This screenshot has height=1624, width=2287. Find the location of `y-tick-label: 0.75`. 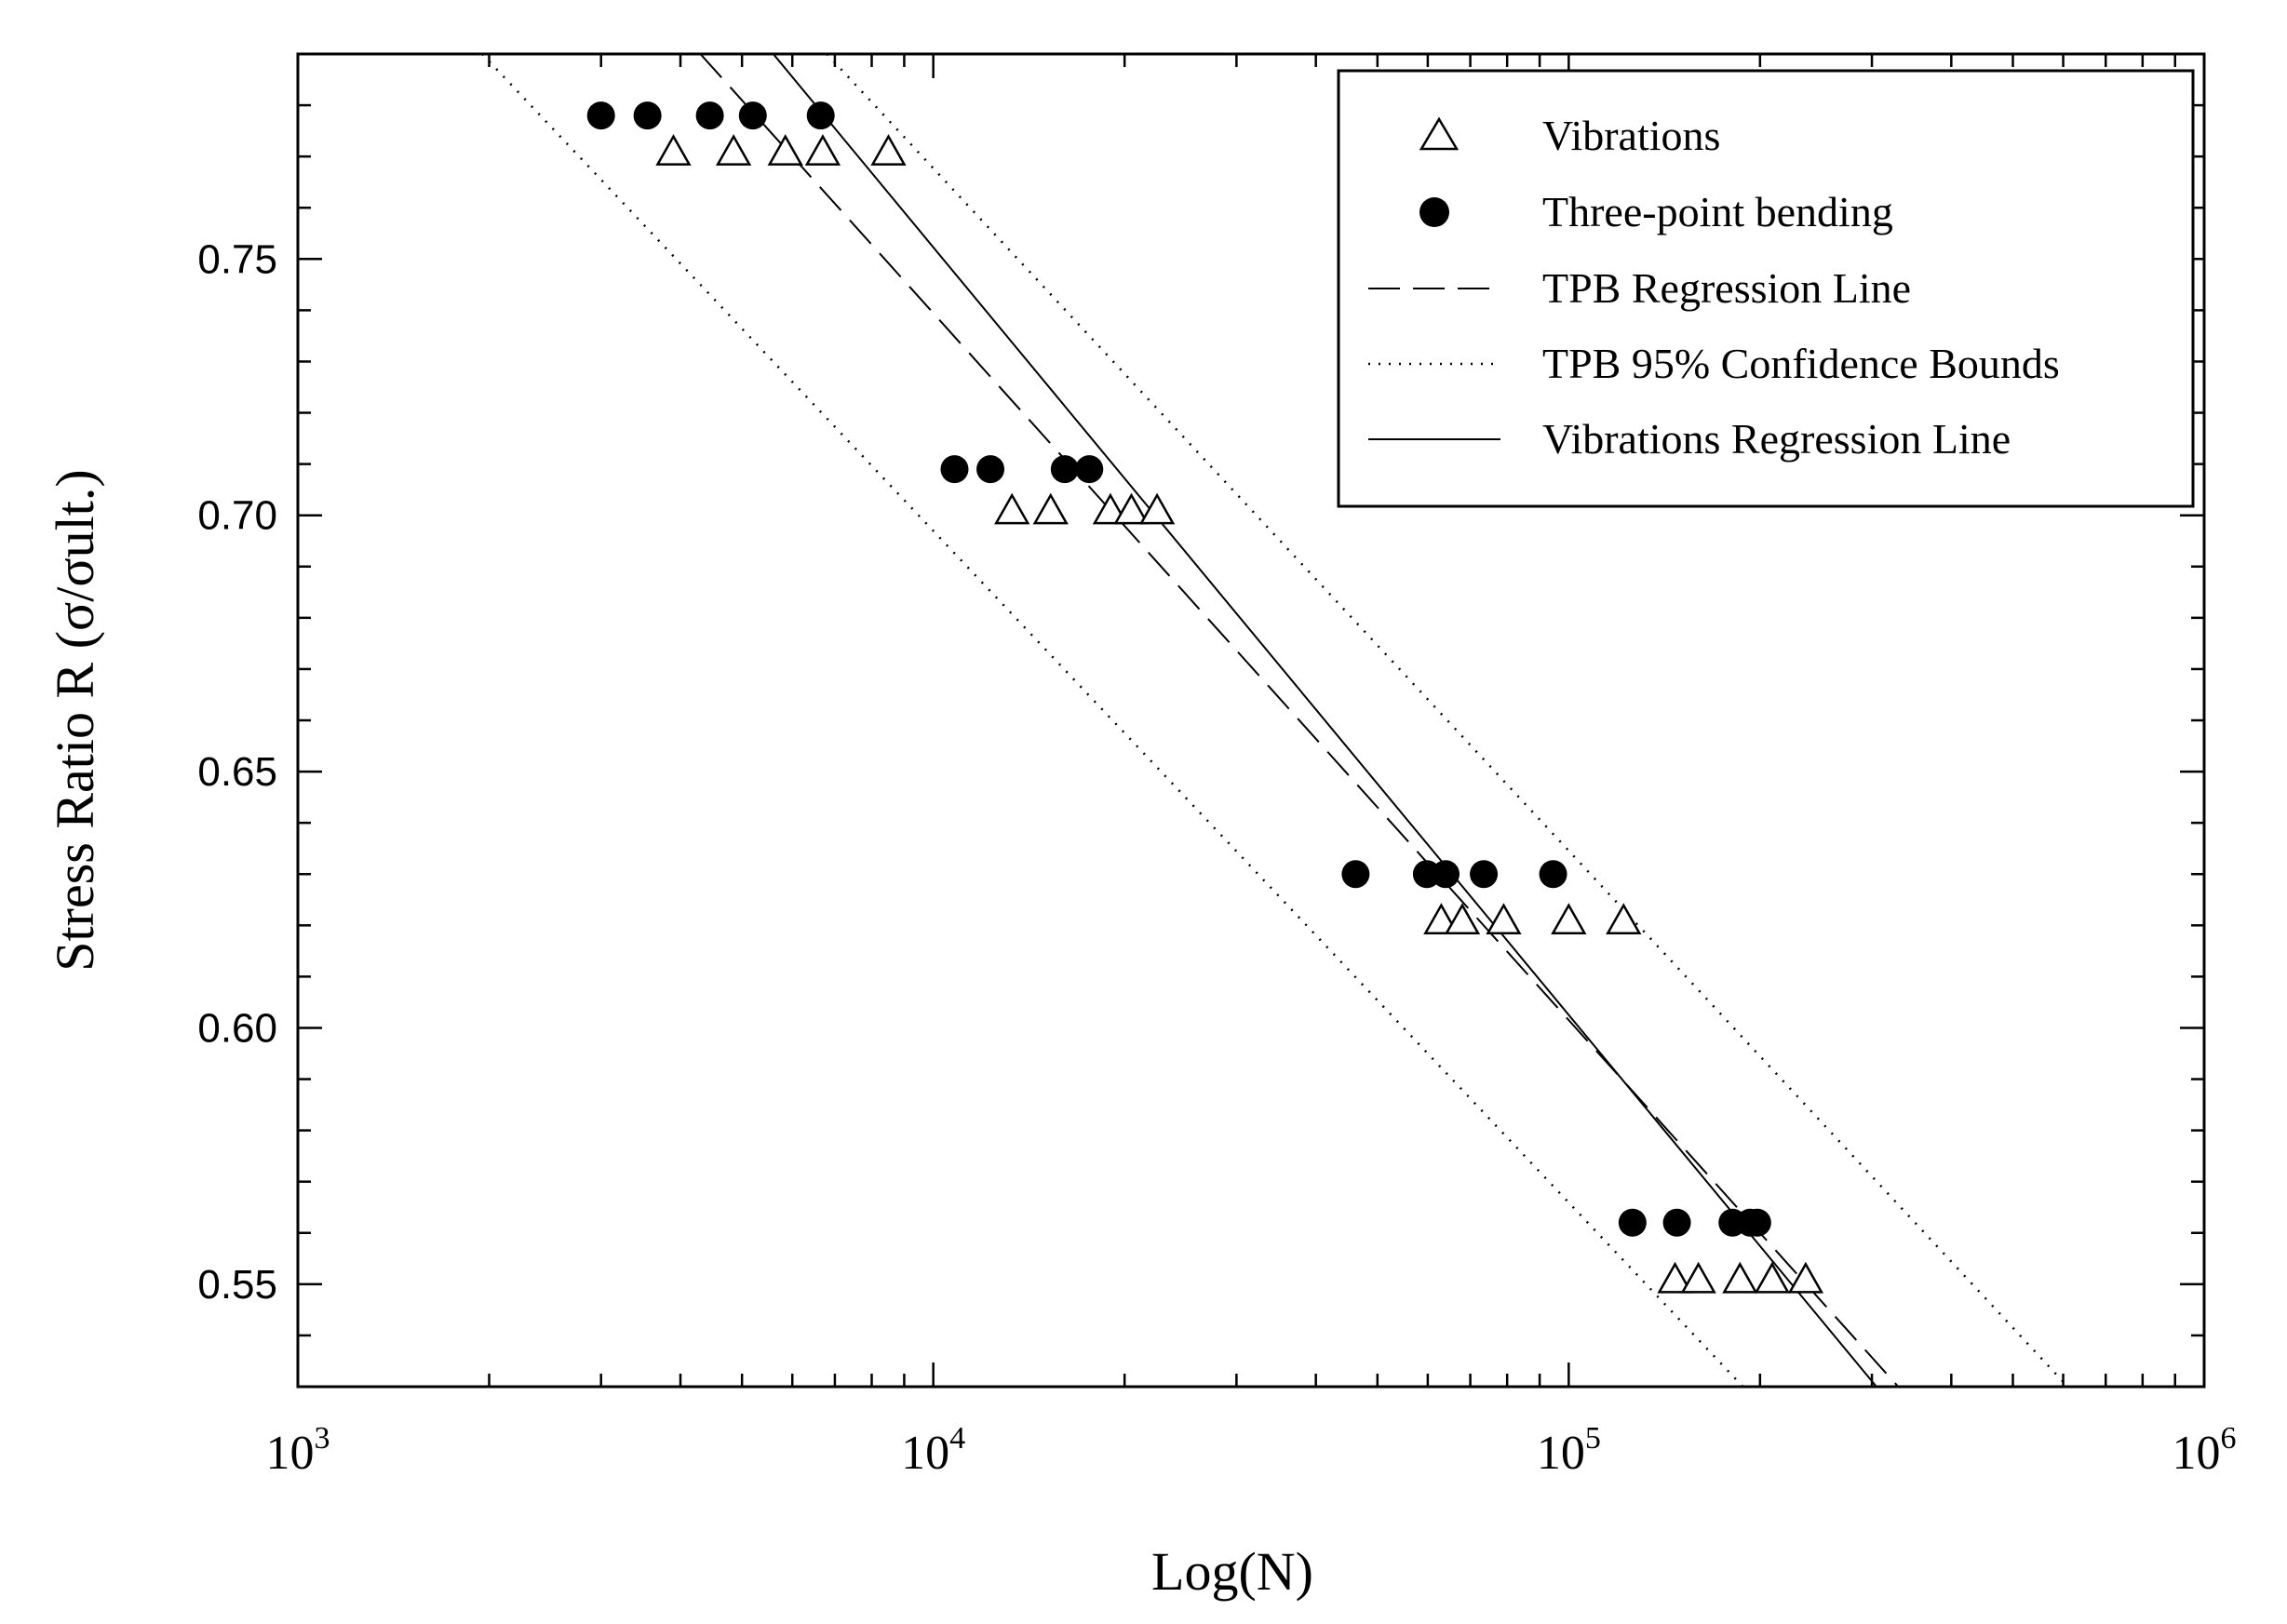

y-tick-label: 0.75 is located at coordinates (237, 259).